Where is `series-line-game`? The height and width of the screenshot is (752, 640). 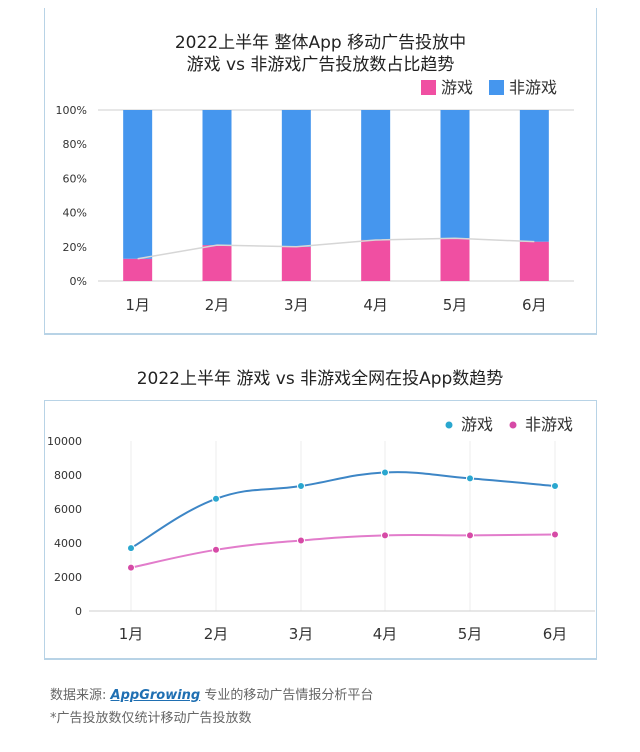
series-line-game is located at coordinates (343, 510).